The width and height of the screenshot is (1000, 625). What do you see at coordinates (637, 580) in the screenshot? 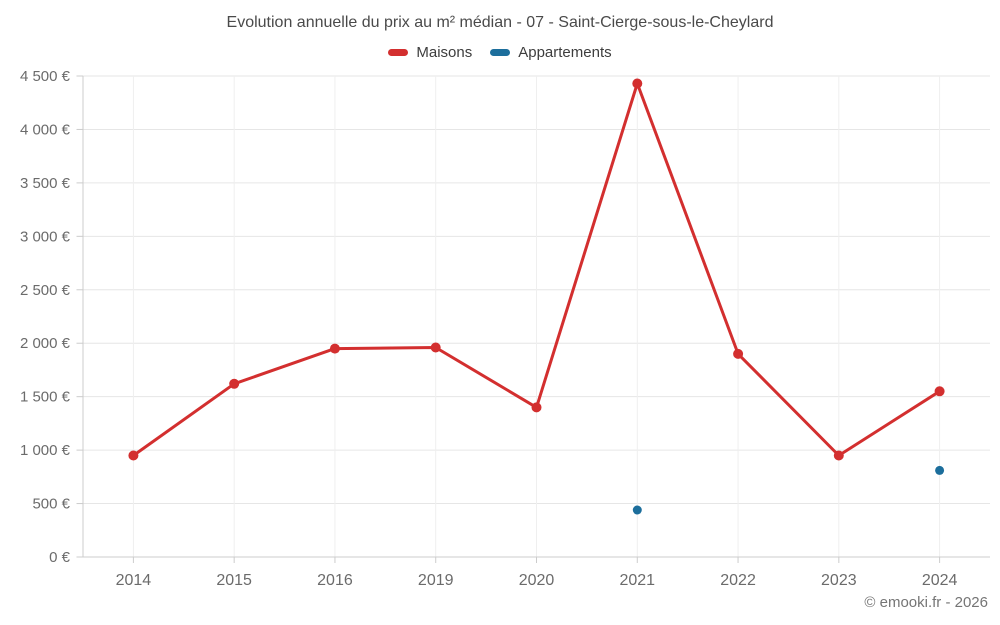
I see `x-axis-label: 2021` at bounding box center [637, 580].